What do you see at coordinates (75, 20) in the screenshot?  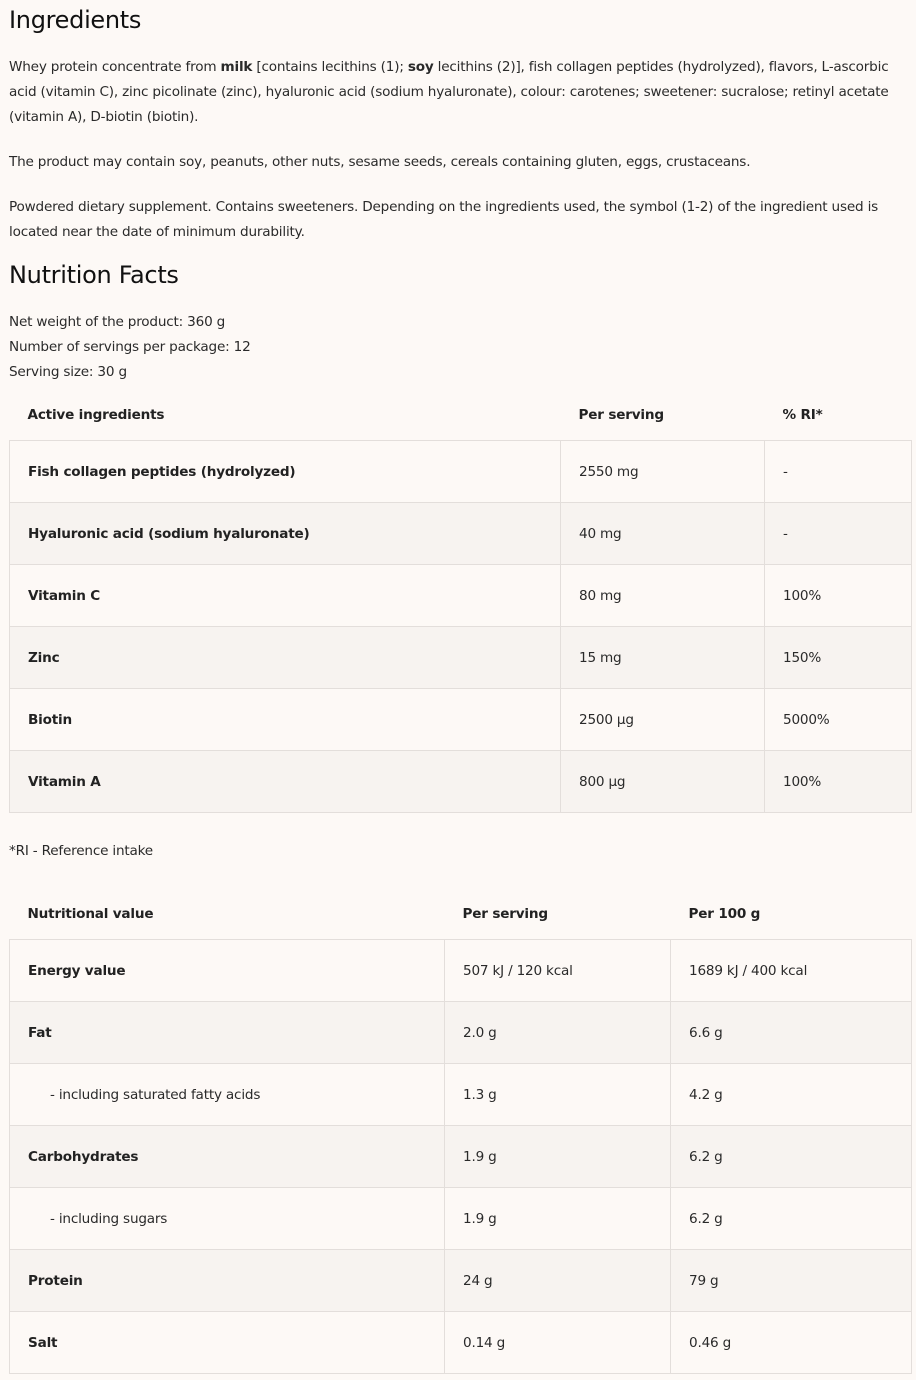 I see `ingredients-heading: Ingredients` at bounding box center [75, 20].